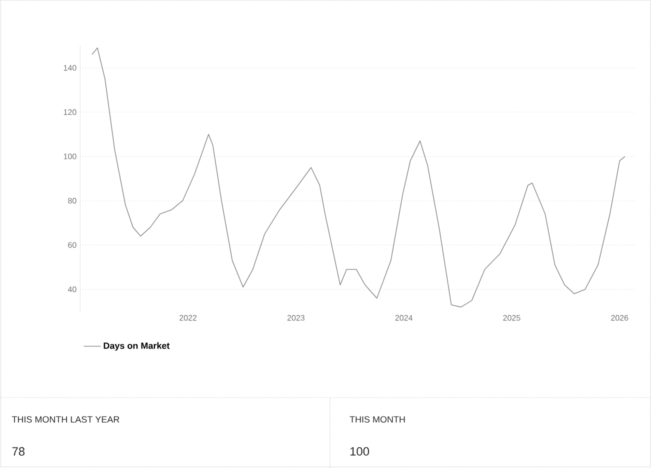 The width and height of the screenshot is (651, 468). Describe the element at coordinates (137, 346) in the screenshot. I see `legend-label: Days on Market` at that location.